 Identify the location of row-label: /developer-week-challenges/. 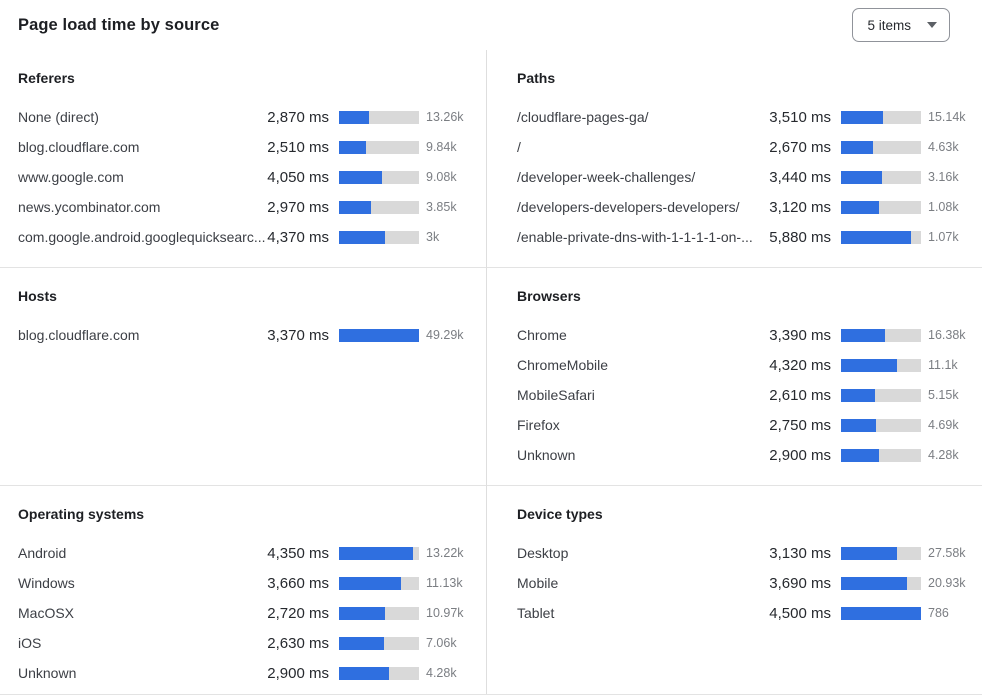
(606, 177).